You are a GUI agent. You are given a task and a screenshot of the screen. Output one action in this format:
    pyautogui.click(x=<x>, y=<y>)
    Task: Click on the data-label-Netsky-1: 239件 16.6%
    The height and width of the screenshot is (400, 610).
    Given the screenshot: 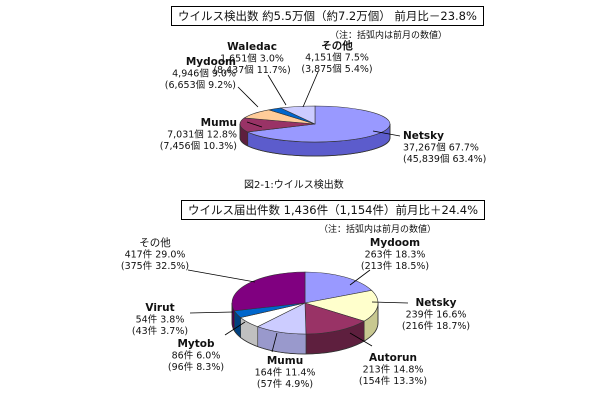 What is the action you would take?
    pyautogui.click(x=436, y=315)
    